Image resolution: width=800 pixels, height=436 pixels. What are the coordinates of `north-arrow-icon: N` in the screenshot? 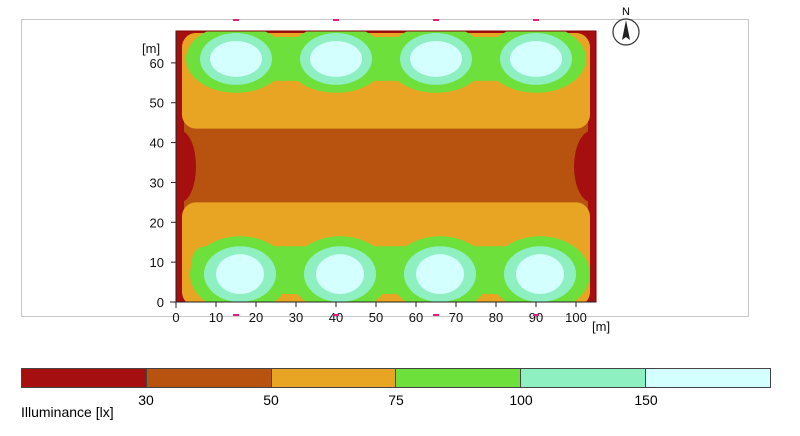 It's located at (626, 26).